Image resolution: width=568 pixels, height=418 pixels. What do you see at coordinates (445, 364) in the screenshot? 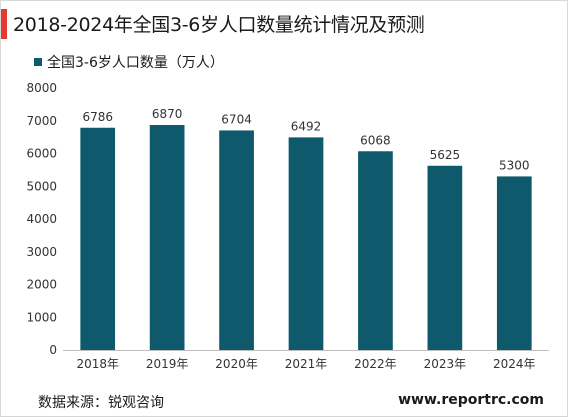
I see `x-tick-label: 2023年` at bounding box center [445, 364].